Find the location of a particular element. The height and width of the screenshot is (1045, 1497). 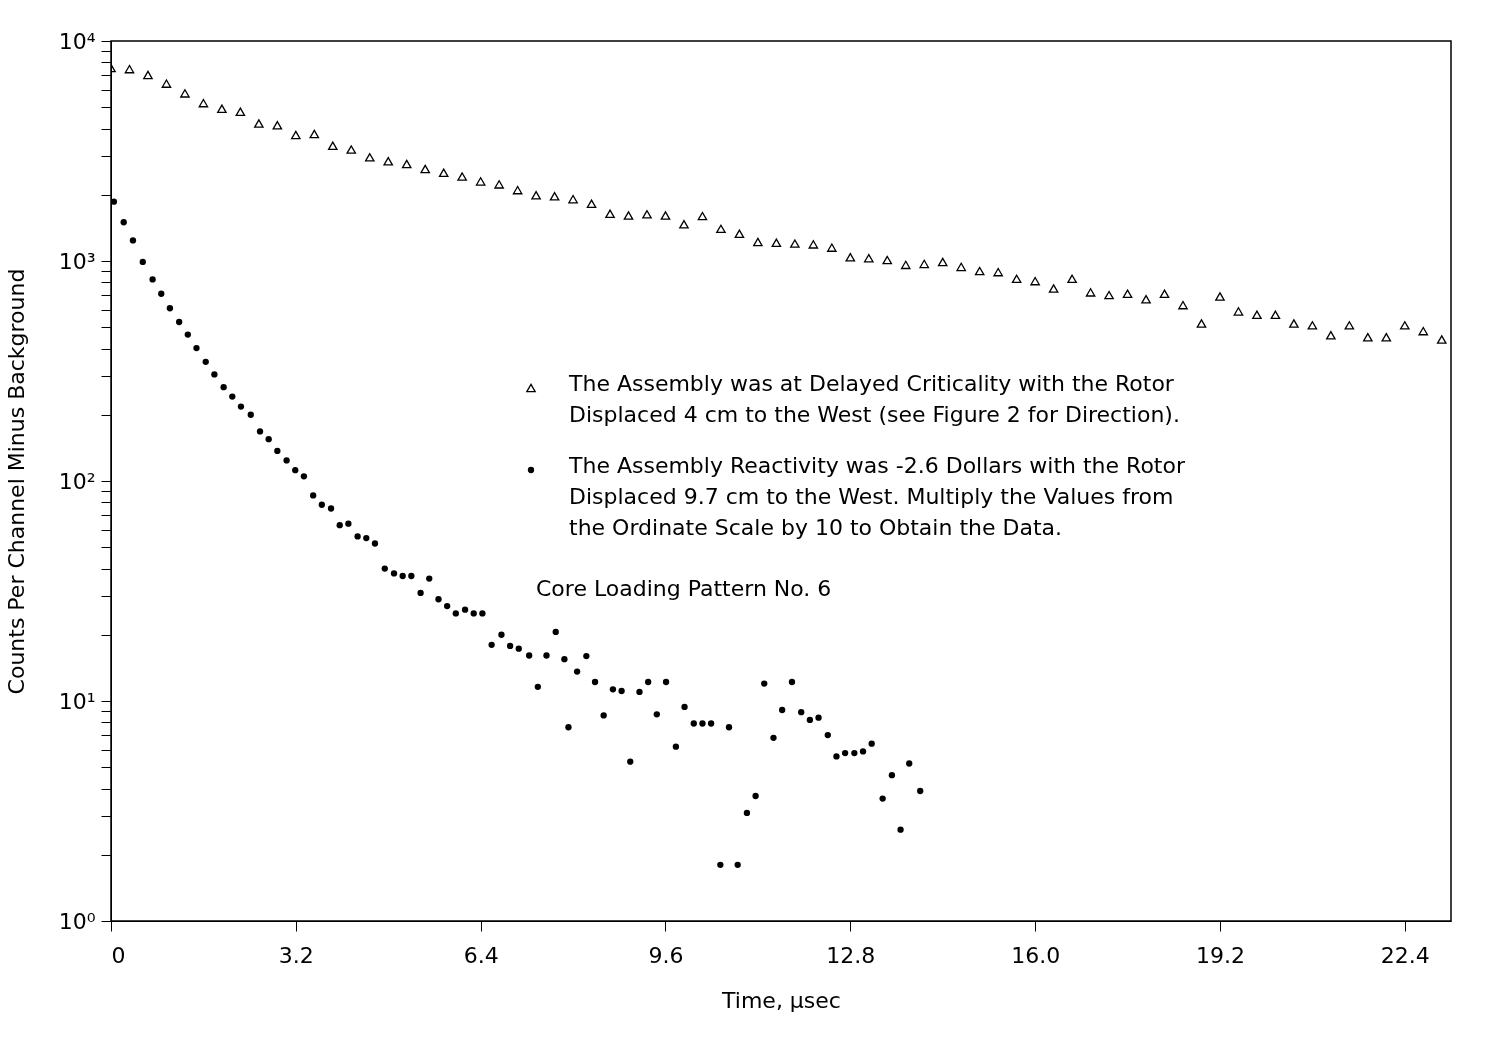

x-tick-label: 12.8 is located at coordinates (851, 955).